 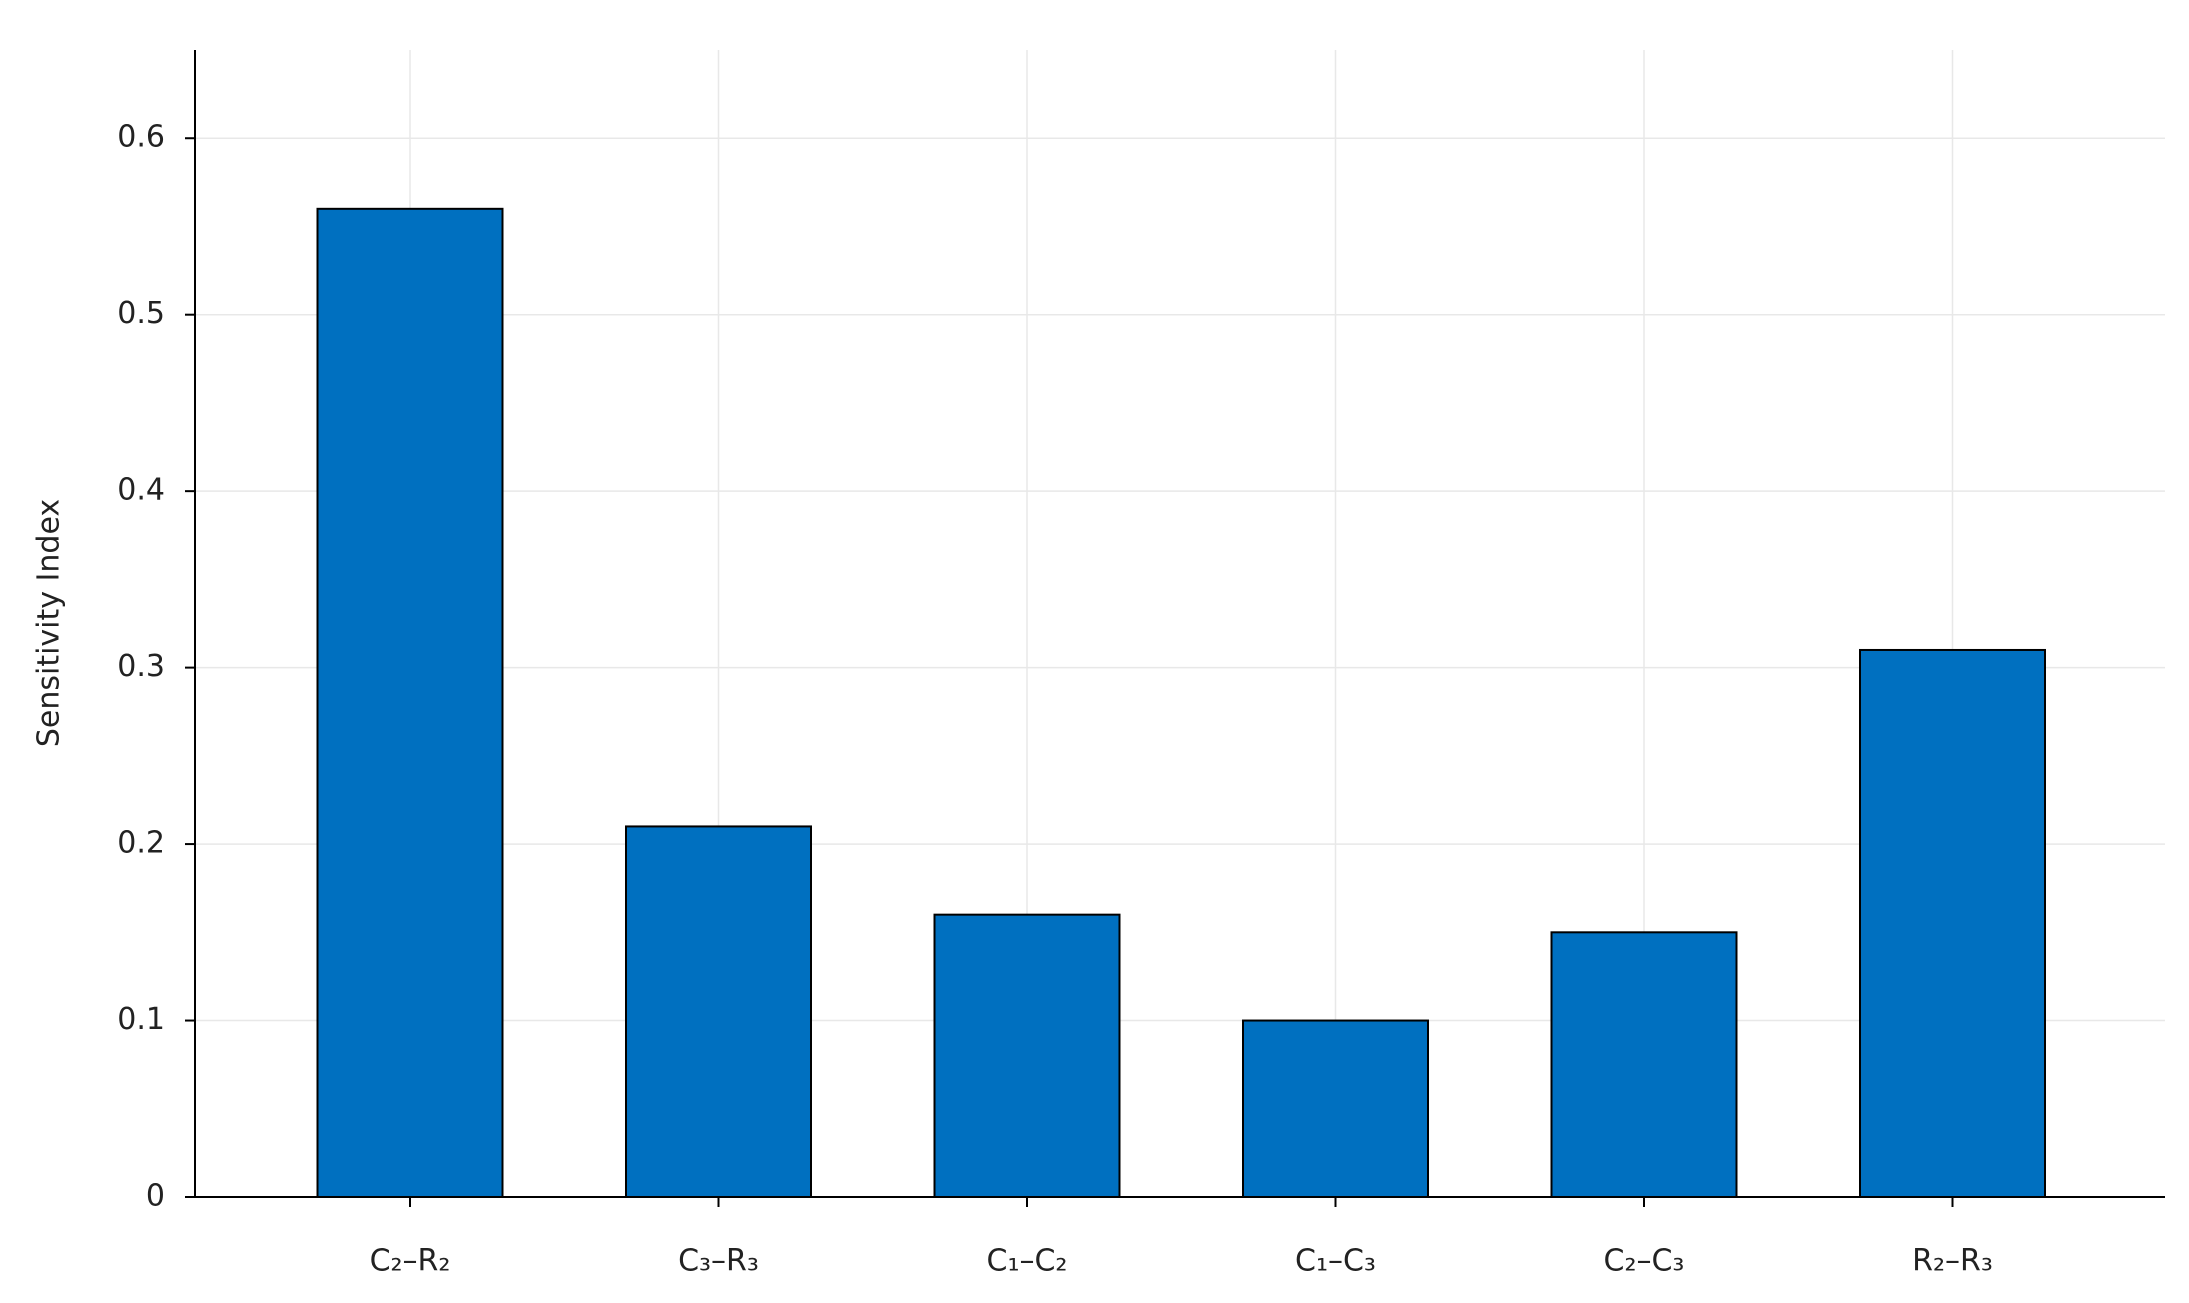 I want to click on y-tick-label: 0.4, so click(x=141, y=490).